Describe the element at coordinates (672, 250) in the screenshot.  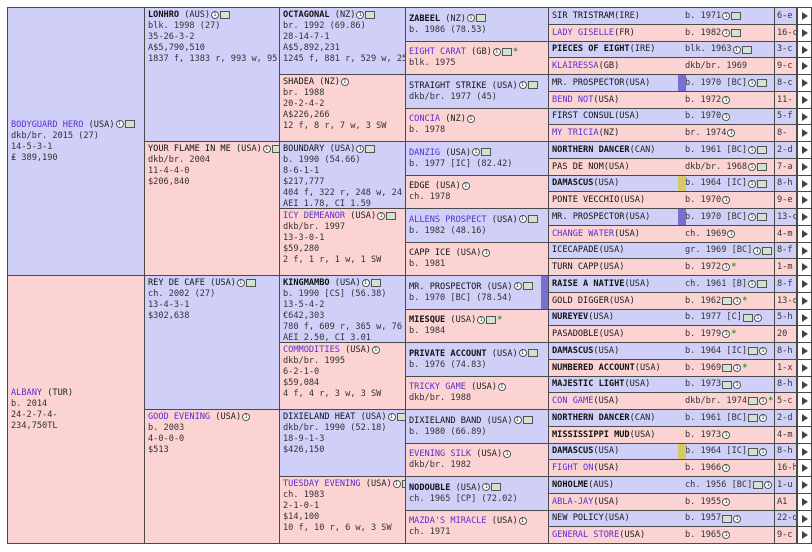
I see `sire-cell: ICECAPADE (USA) gr. 1969 [BC] i 8-f` at that location.